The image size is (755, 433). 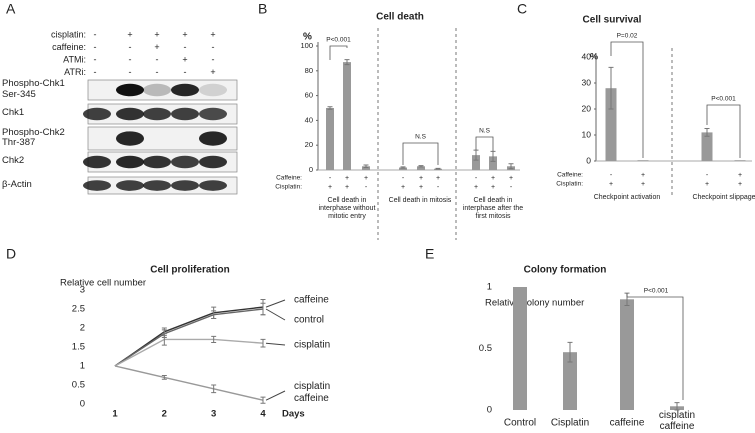 What do you see at coordinates (115, 414) in the screenshot?
I see `x-tick-label: 1` at bounding box center [115, 414].